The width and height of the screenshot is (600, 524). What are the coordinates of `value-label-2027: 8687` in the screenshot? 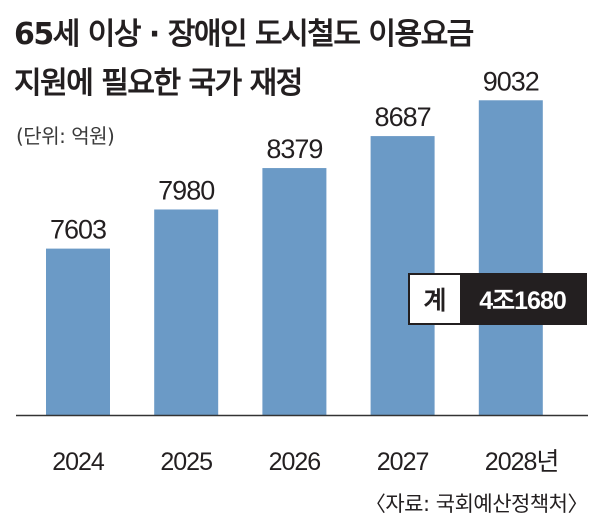 It's located at (403, 117).